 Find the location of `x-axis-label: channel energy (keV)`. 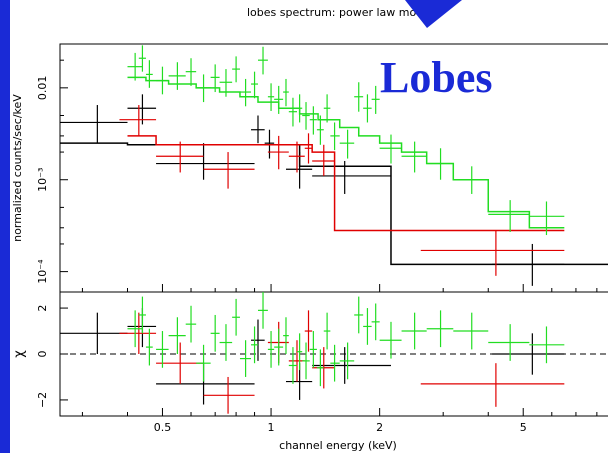

x-axis-label: channel energy (keV) is located at coordinates (338, 445).